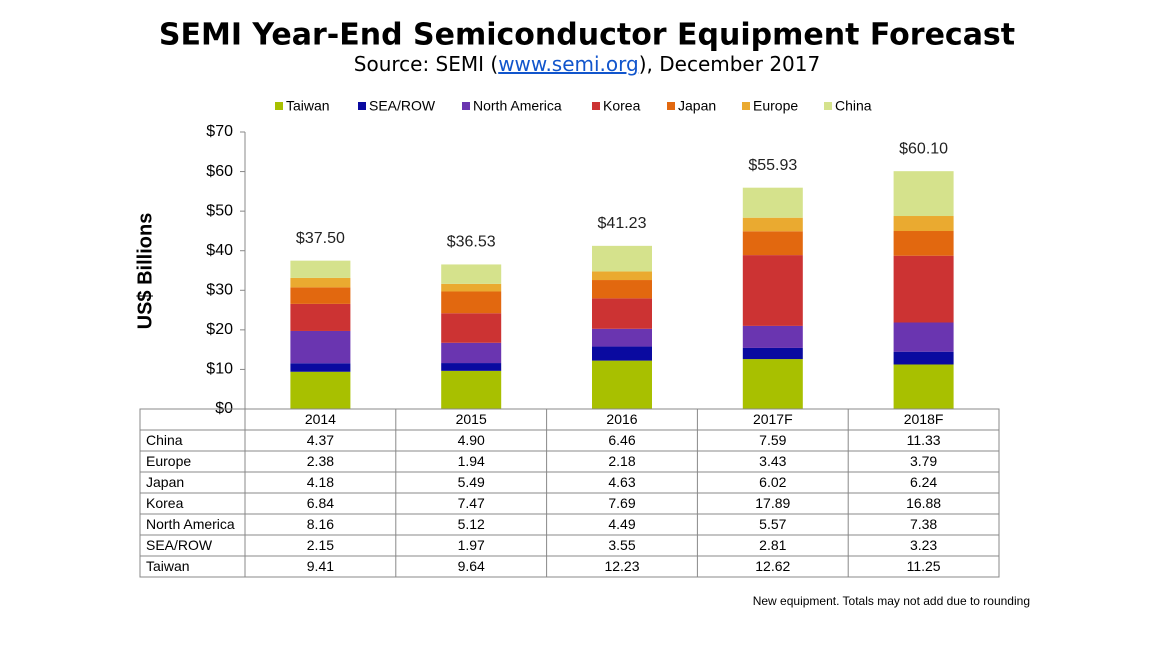 This screenshot has width=1174, height=653. What do you see at coordinates (320, 524) in the screenshot?
I see `table-cell: 8.16` at bounding box center [320, 524].